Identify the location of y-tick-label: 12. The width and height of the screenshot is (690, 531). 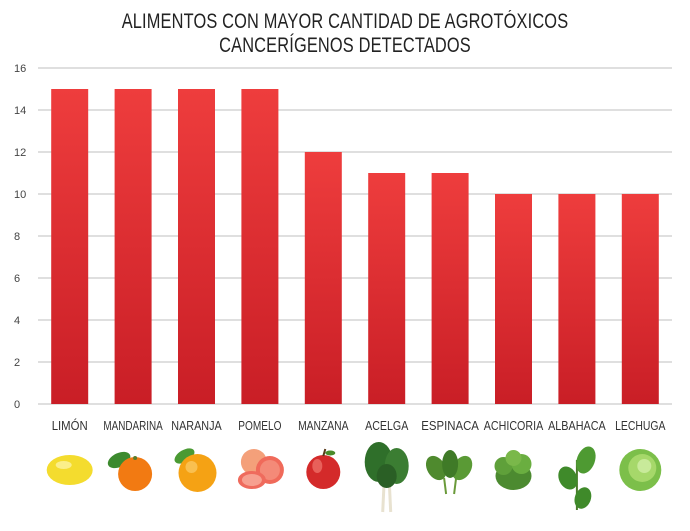
(20, 153).